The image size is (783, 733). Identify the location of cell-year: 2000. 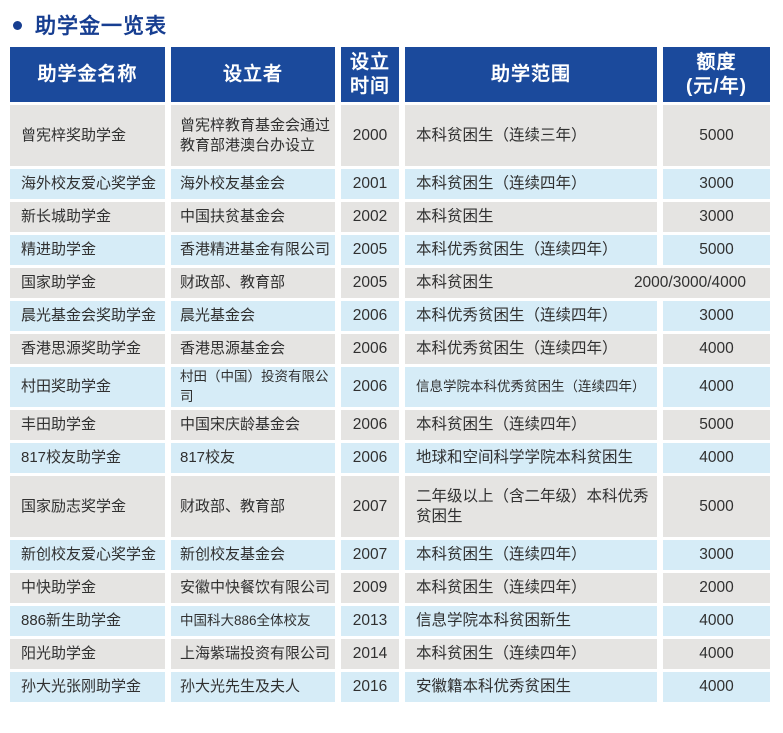
(370, 135).